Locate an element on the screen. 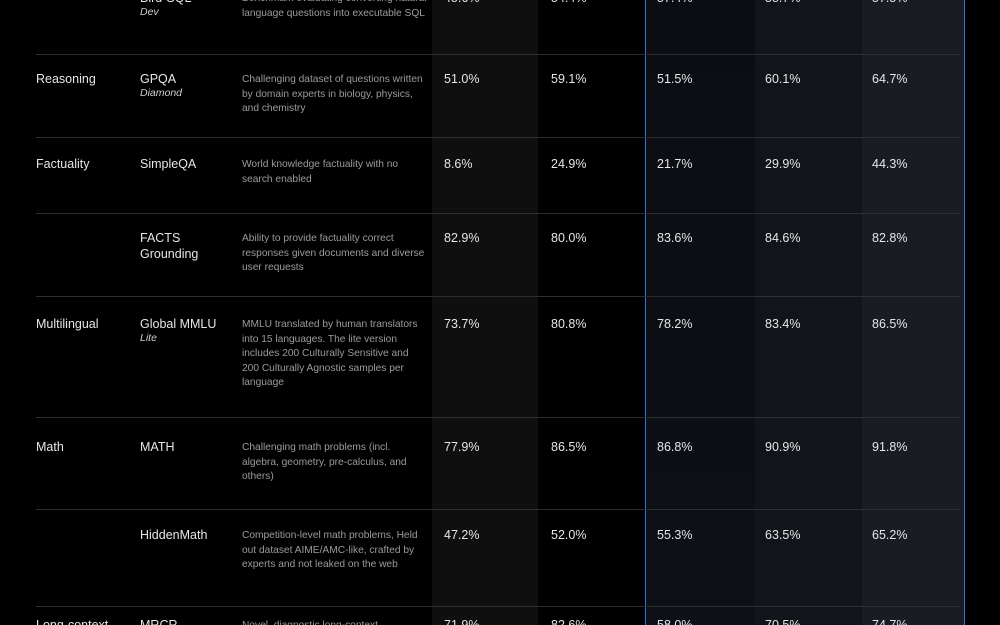 Image resolution: width=1000 pixels, height=625 pixels. score: 59.1% is located at coordinates (569, 79).